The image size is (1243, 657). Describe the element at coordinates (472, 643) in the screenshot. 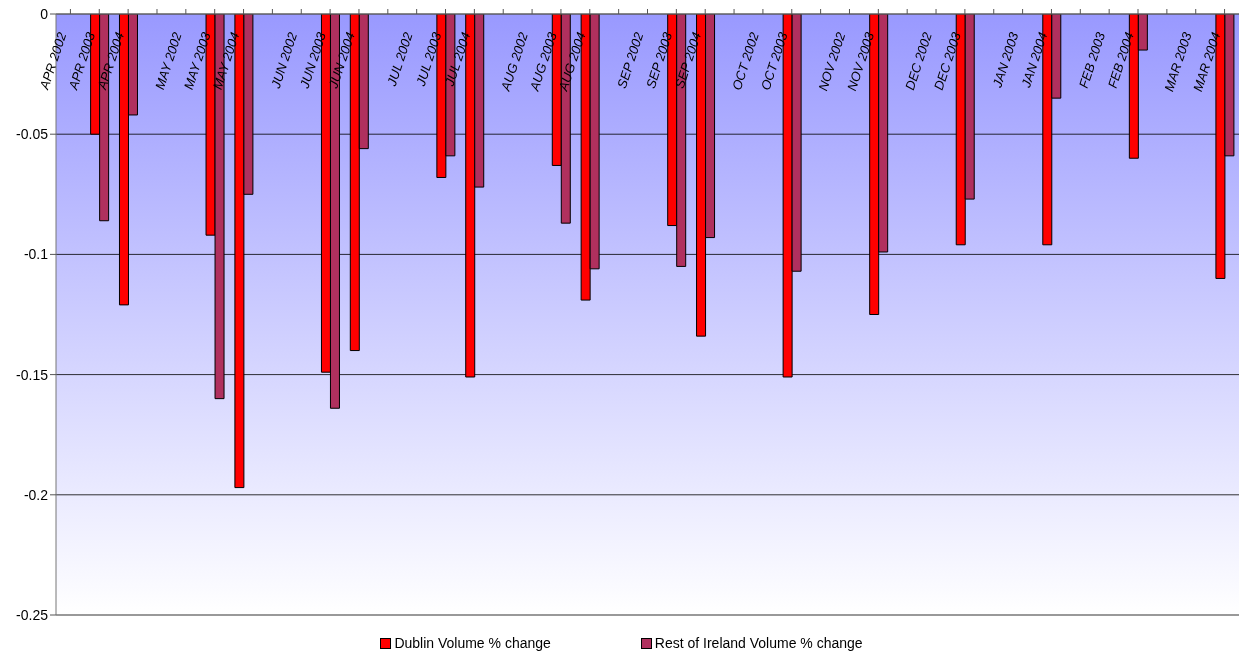

I see `legend-label: Dublin Volume % change` at that location.